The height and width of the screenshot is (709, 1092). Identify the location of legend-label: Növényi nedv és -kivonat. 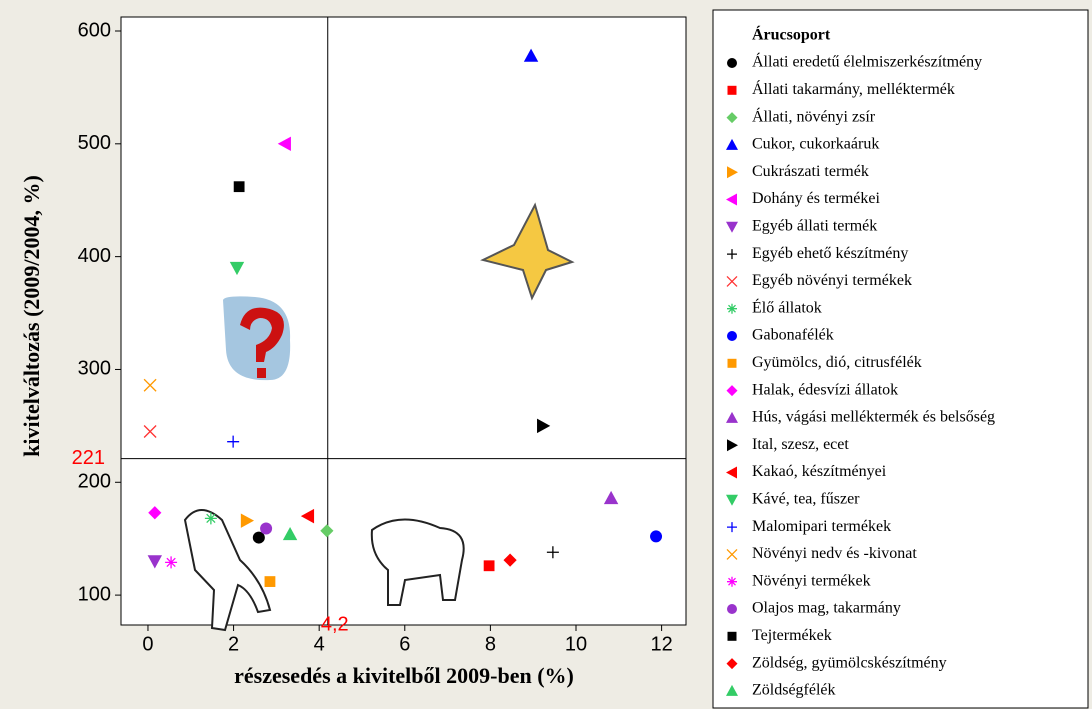
(834, 553).